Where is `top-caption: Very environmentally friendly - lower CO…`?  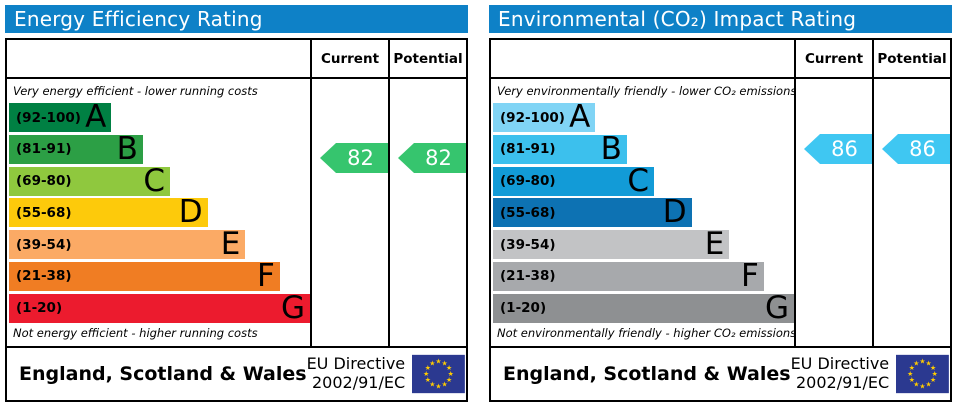
top-caption: Very environmentally friendly - lower CO… is located at coordinates (647, 91).